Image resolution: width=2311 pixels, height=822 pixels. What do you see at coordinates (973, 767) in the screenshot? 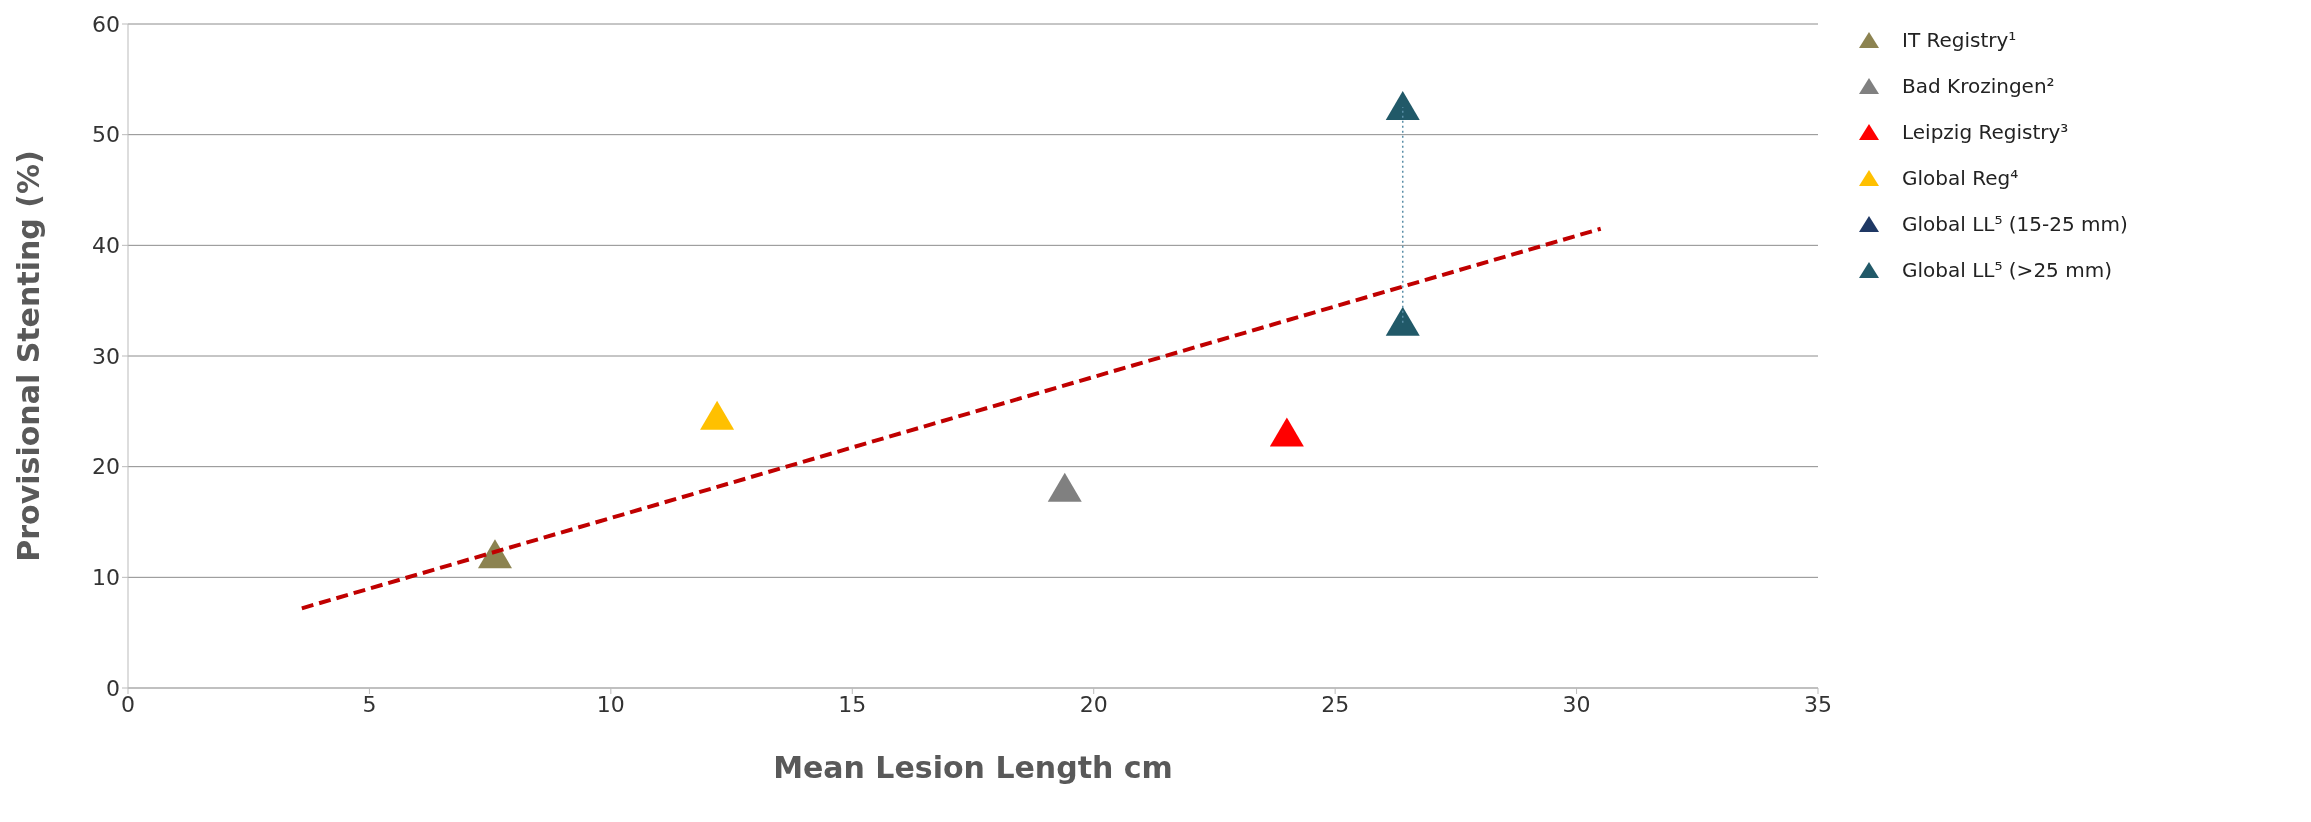
I see `x-axis-title: Mean Lesion Length cm` at bounding box center [973, 767].